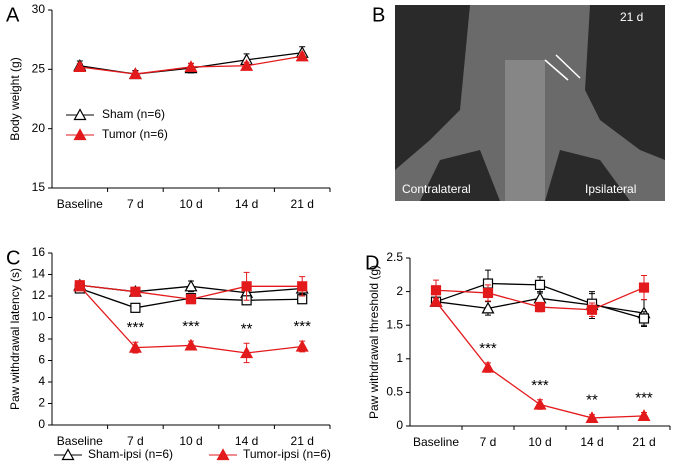  Describe the element at coordinates (436, 189) in the screenshot. I see `side-label: Contralateral` at that location.